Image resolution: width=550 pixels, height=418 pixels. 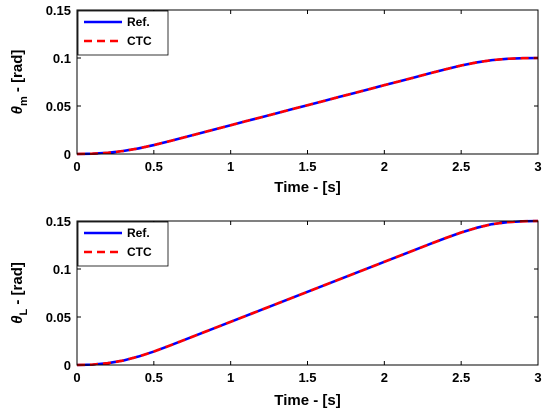 What do you see at coordinates (24, 312) in the screenshot?
I see `y-axis-subscript: L` at bounding box center [24, 312].